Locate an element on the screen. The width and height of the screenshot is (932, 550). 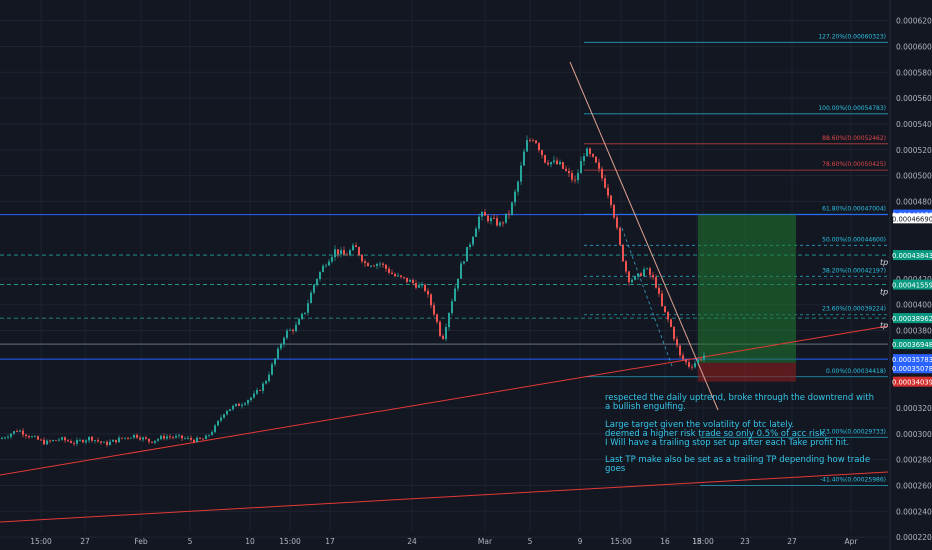
projection-line is located at coordinates (647, 297).